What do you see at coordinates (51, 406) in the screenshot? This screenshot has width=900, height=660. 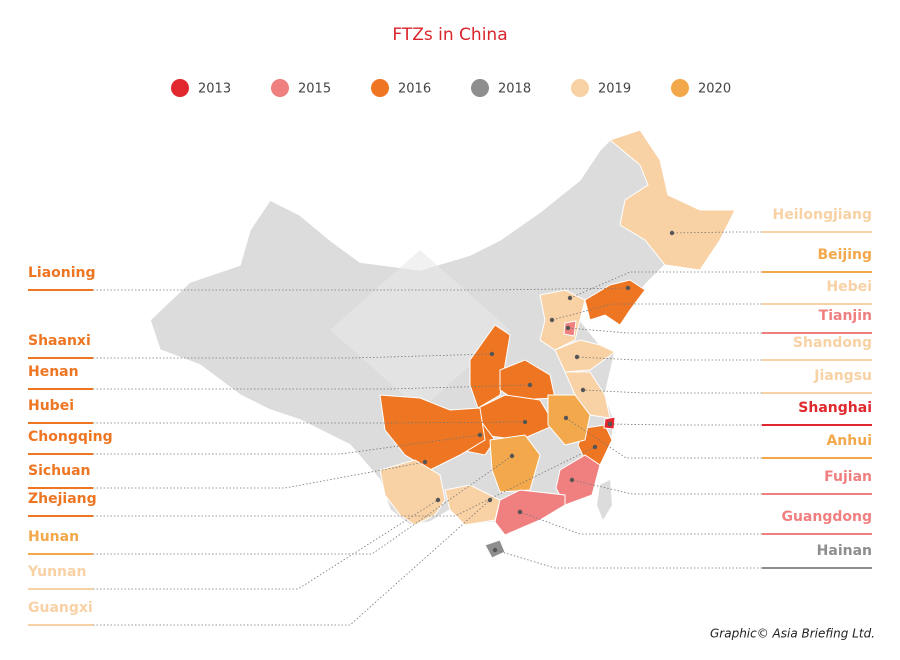 I see `province-label: Hubei` at bounding box center [51, 406].